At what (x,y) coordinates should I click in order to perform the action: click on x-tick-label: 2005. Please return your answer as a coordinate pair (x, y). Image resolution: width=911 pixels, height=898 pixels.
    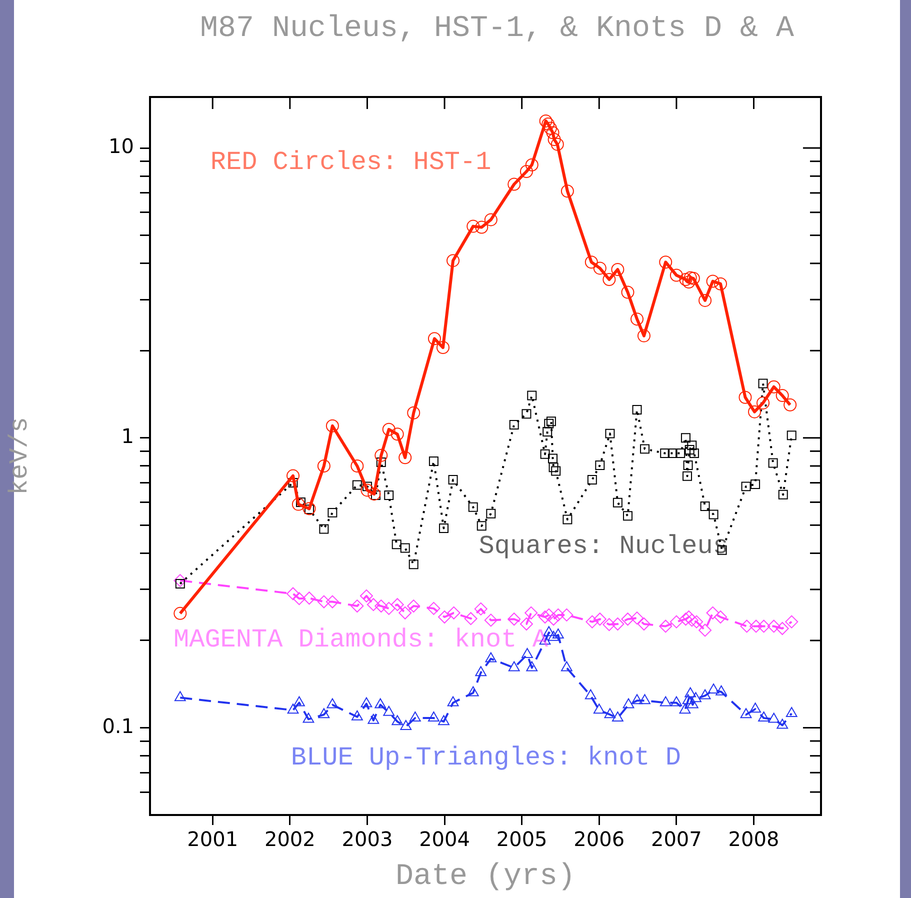
    Looking at the image, I should click on (522, 839).